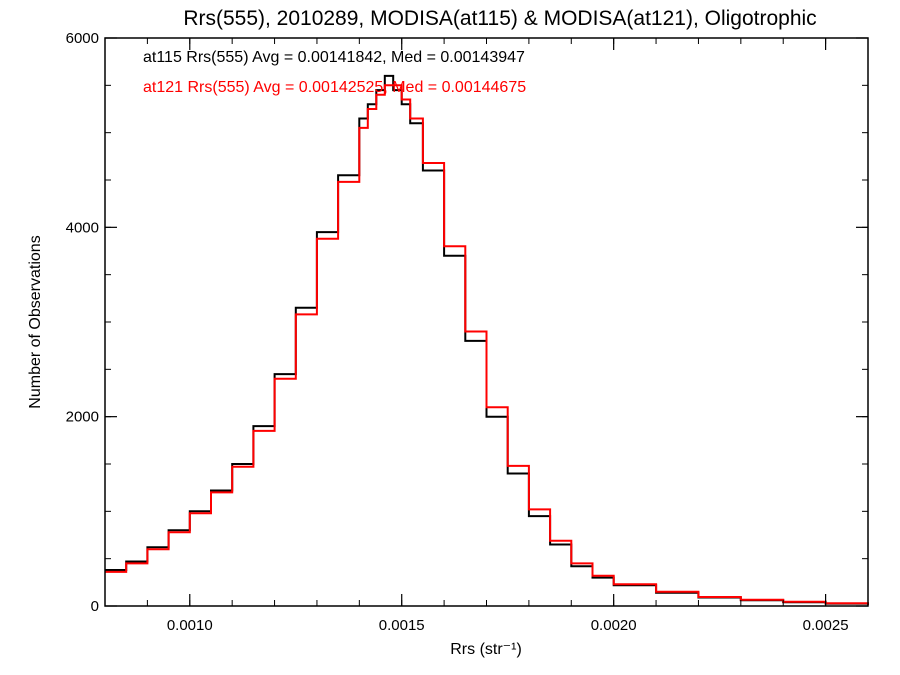  What do you see at coordinates (190, 625) in the screenshot?
I see `x-tick-label: 0.0010` at bounding box center [190, 625].